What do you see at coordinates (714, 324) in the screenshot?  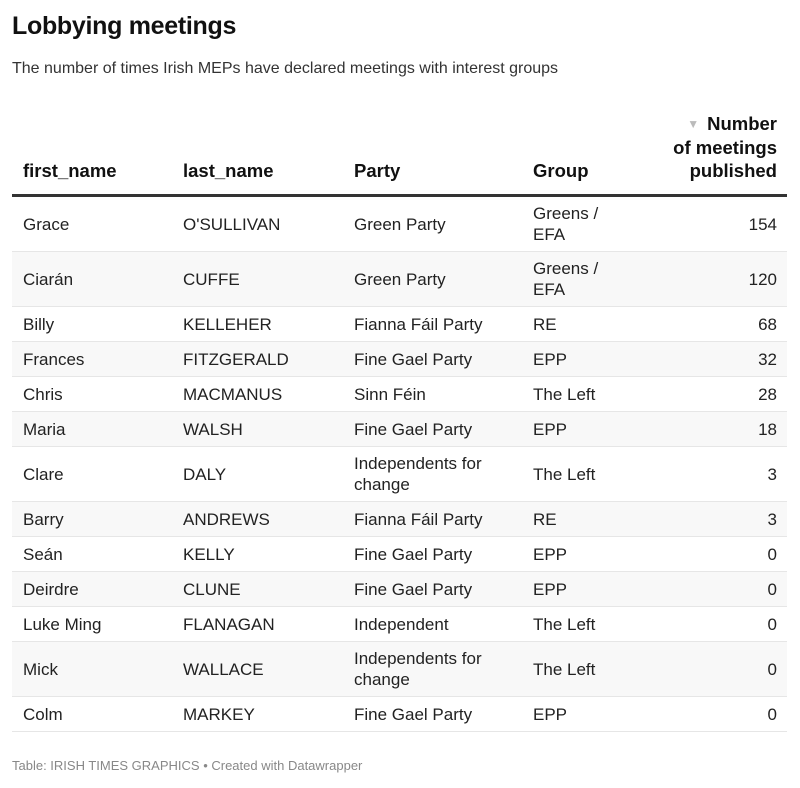 I see `cell-meetings: 68` at bounding box center [714, 324].